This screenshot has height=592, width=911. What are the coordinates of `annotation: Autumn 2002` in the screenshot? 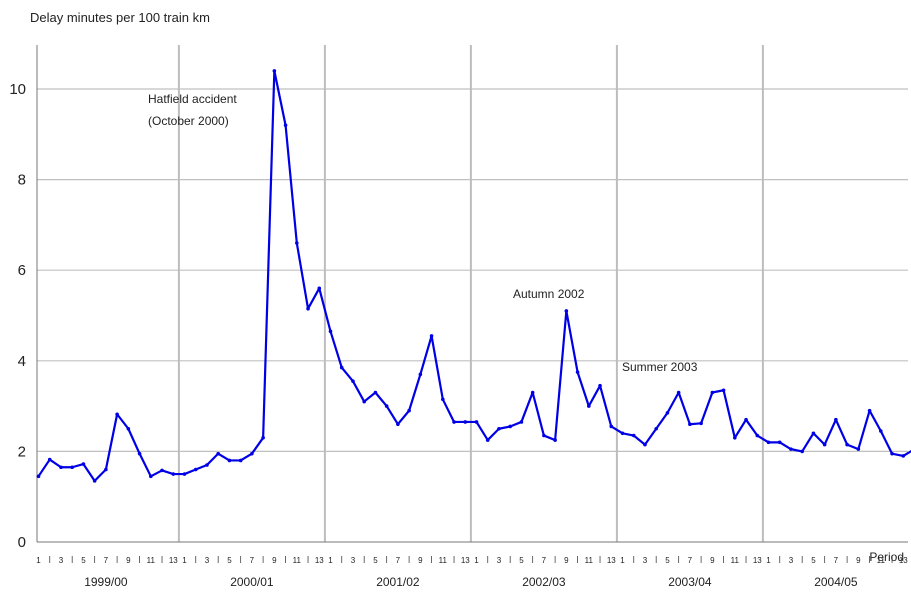 It's located at (549, 294).